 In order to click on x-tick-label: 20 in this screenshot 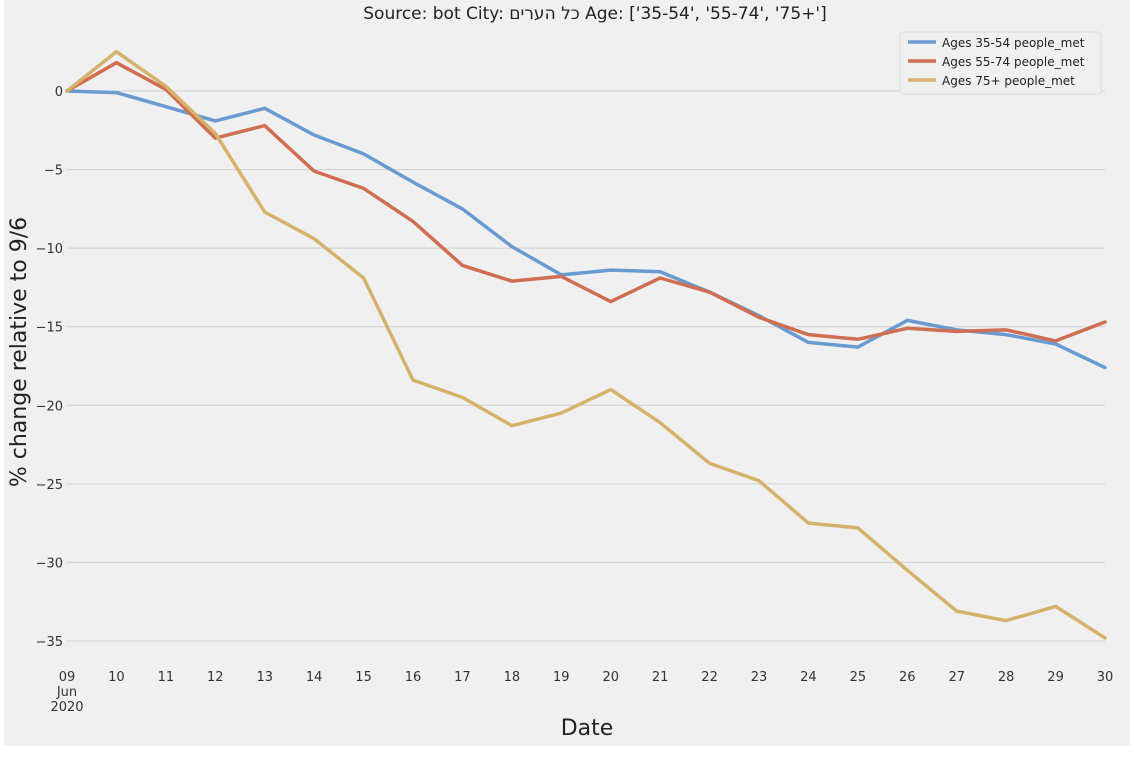, I will do `click(610, 677)`.